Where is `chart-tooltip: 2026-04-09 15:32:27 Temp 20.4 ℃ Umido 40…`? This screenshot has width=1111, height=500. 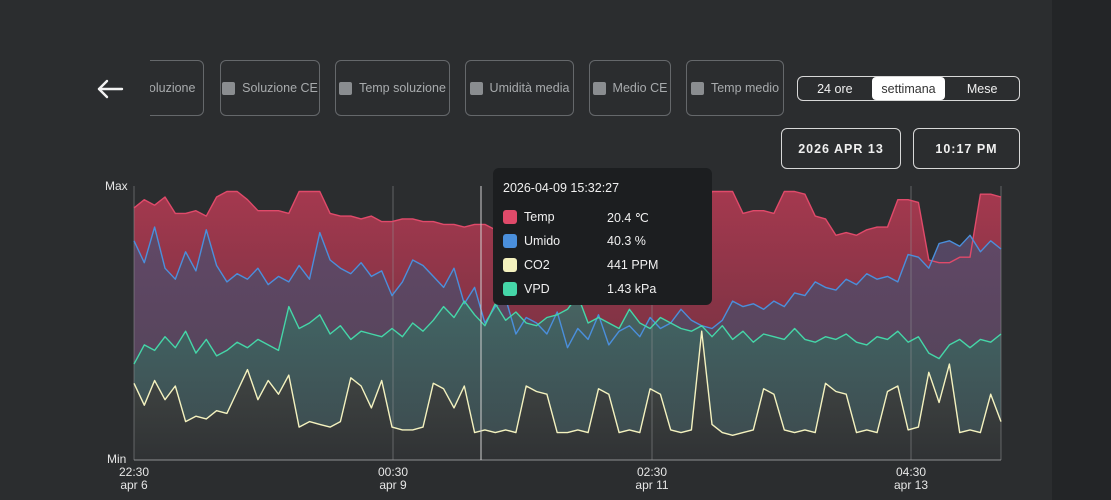
chart-tooltip: 2026-04-09 15:32:27 Temp 20.4 ℃ Umido 40… is located at coordinates (602, 236).